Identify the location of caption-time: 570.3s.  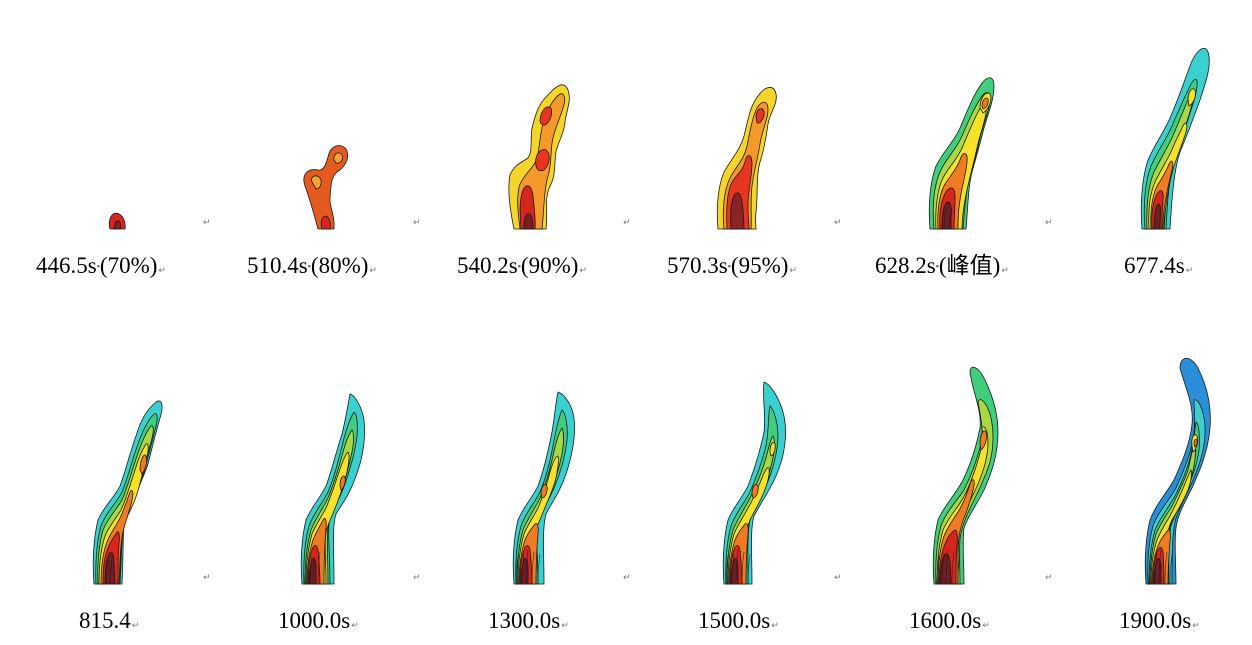
(697, 265).